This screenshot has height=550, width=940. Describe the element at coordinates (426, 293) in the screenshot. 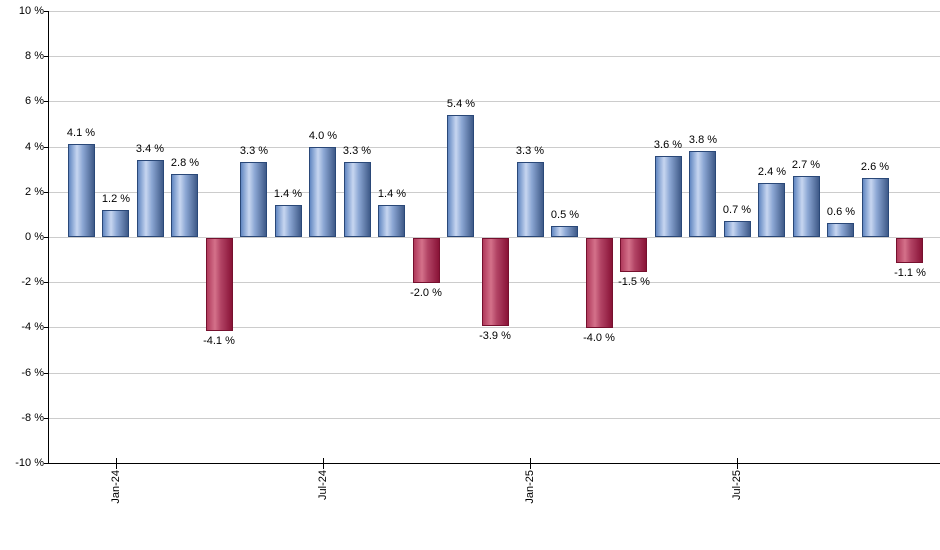

I see `bar-value-label: -2.0 %` at that location.